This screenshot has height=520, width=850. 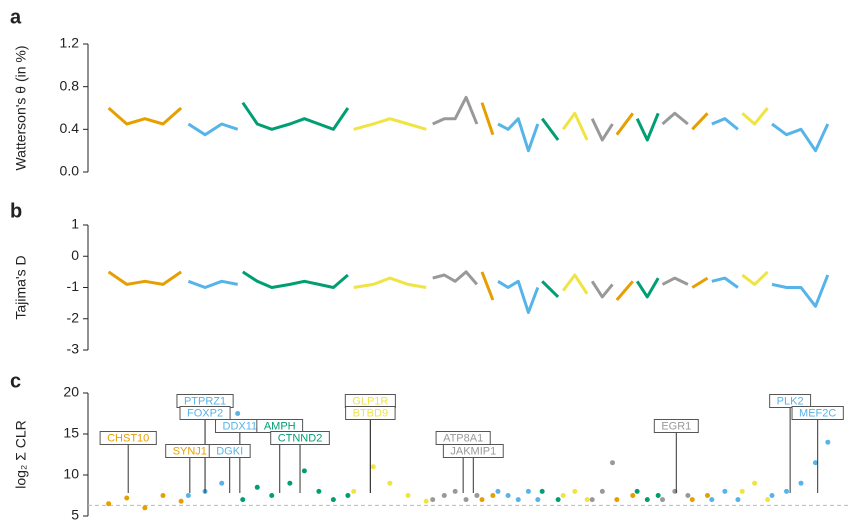 I want to click on gene-label: GLP1R, so click(x=370, y=401).